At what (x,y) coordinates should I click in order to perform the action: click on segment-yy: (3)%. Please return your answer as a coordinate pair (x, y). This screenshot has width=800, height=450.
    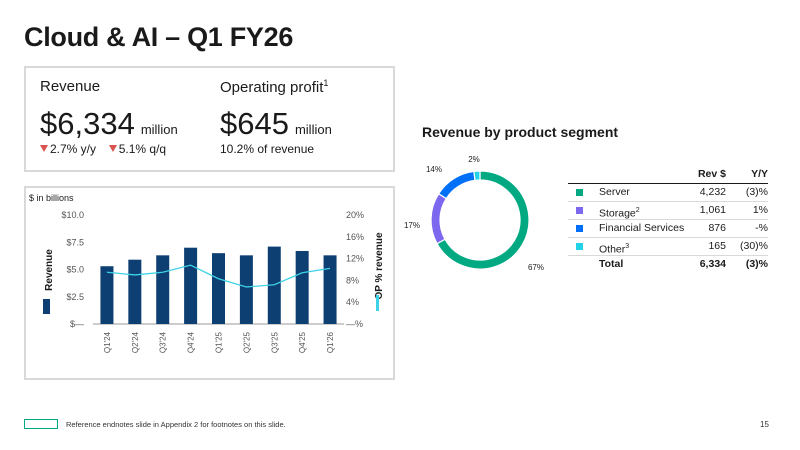
    Looking at the image, I should click on (756, 192).